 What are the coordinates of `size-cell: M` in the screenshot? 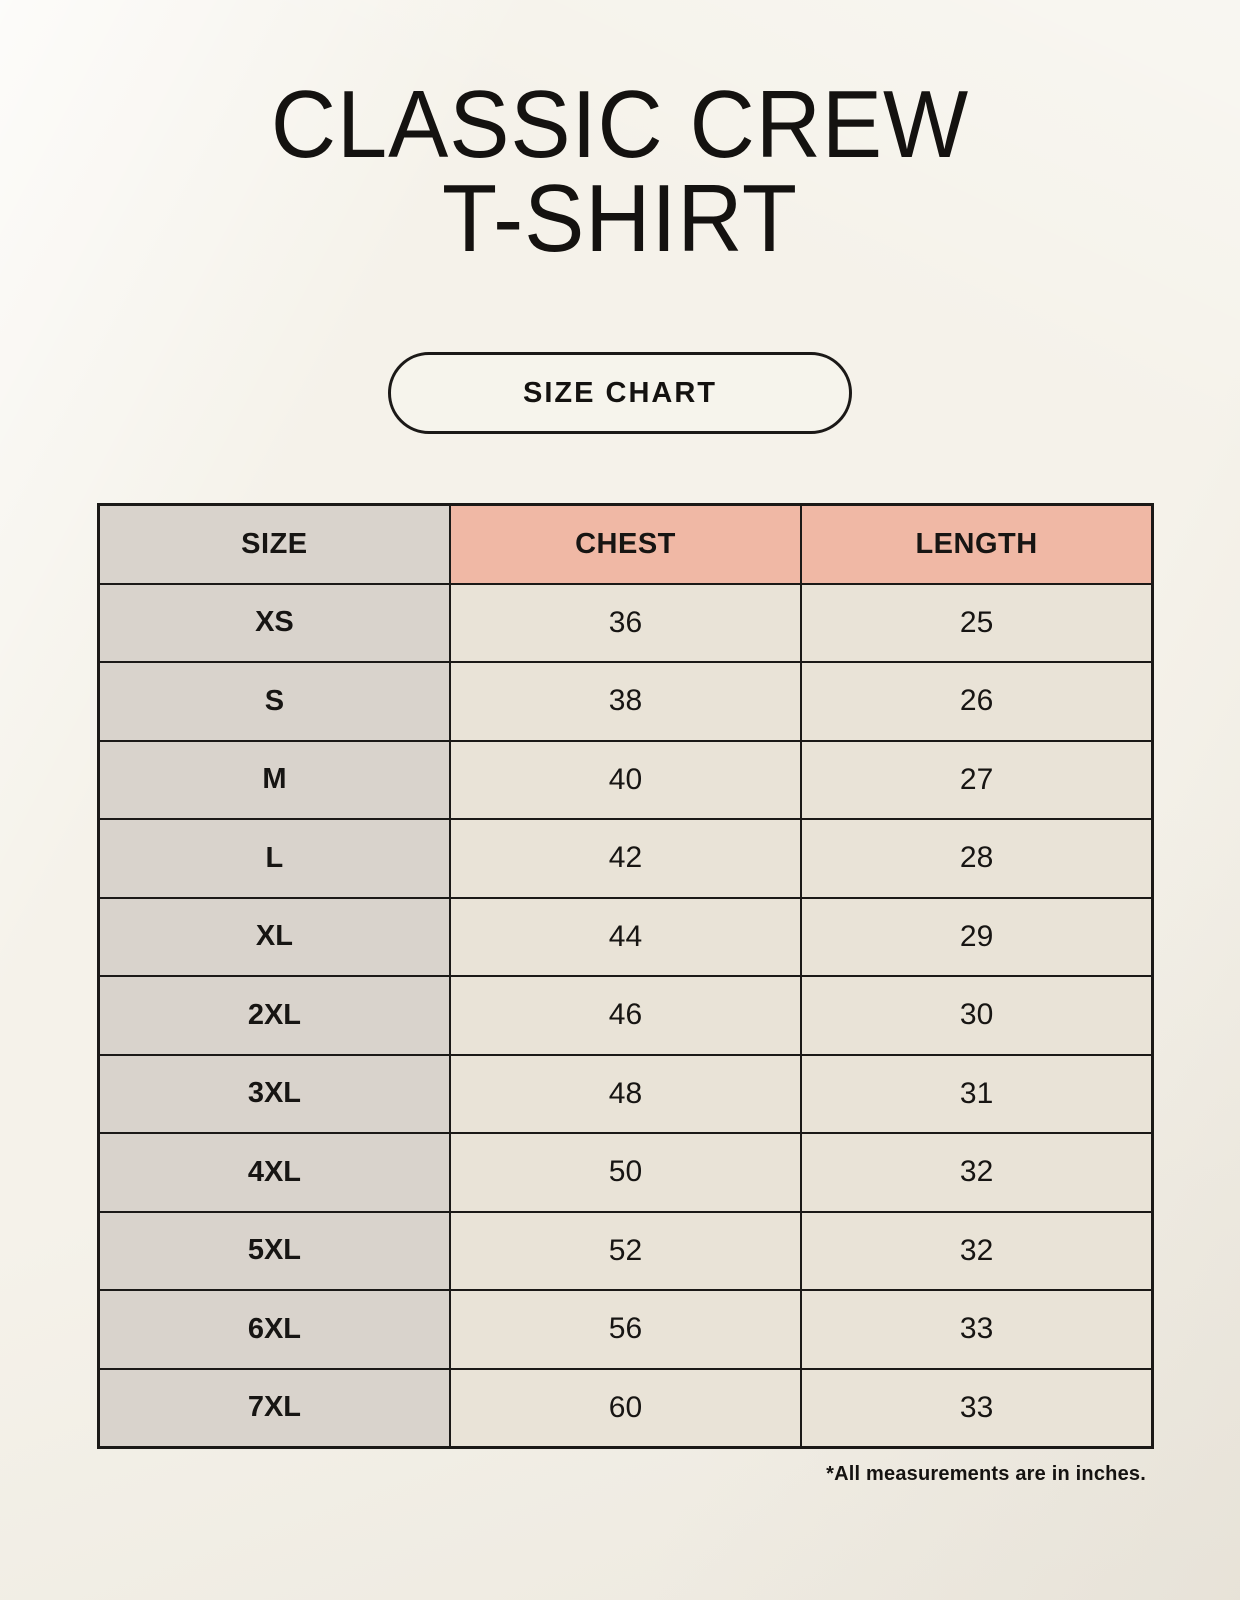 It's located at (274, 779).